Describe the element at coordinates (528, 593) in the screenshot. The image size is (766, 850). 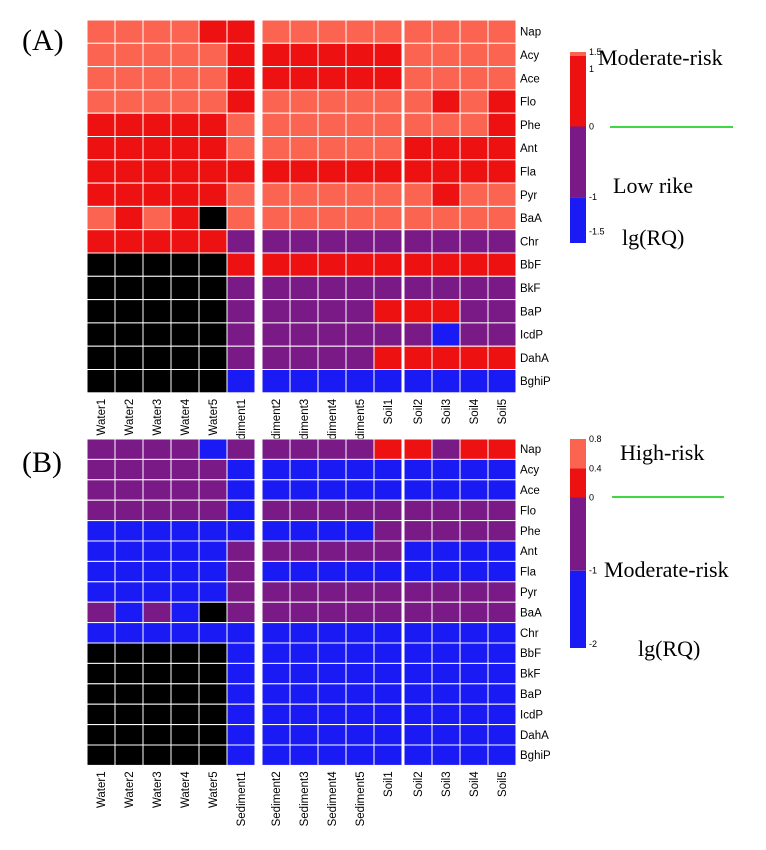
I see `row-label: Pyr` at that location.